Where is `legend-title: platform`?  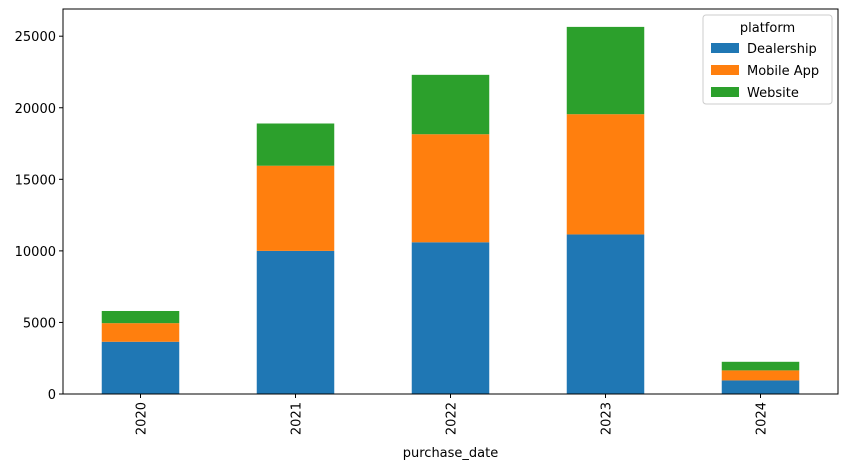 legend-title: platform is located at coordinates (767, 28).